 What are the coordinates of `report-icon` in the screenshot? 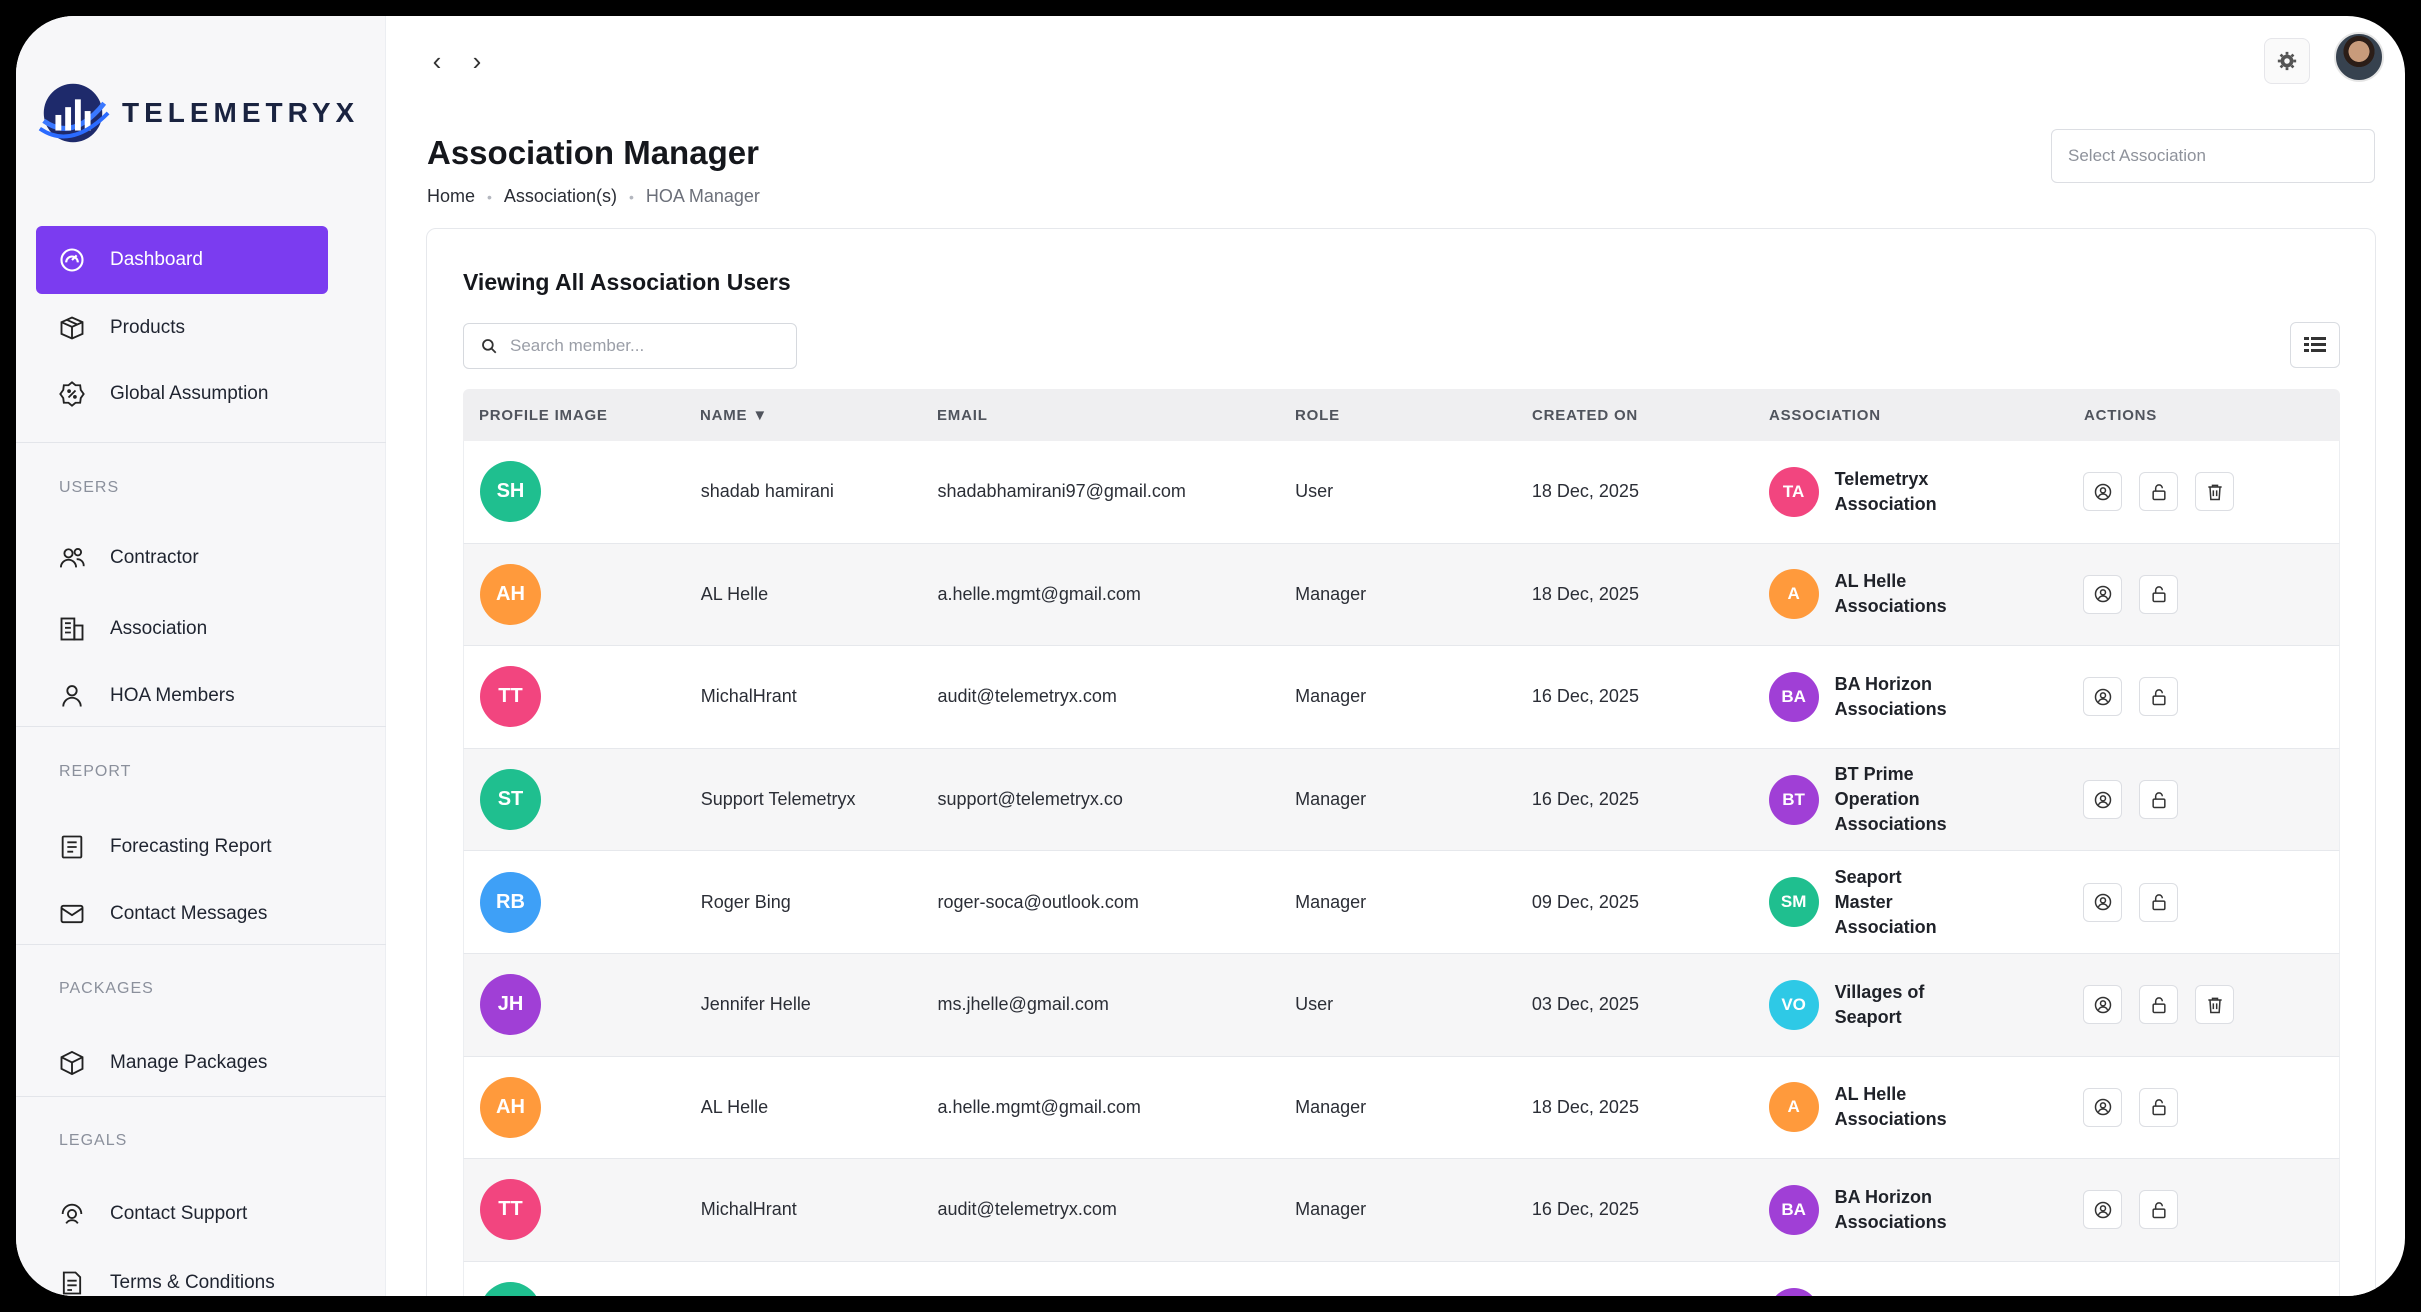 It's located at (72, 847).